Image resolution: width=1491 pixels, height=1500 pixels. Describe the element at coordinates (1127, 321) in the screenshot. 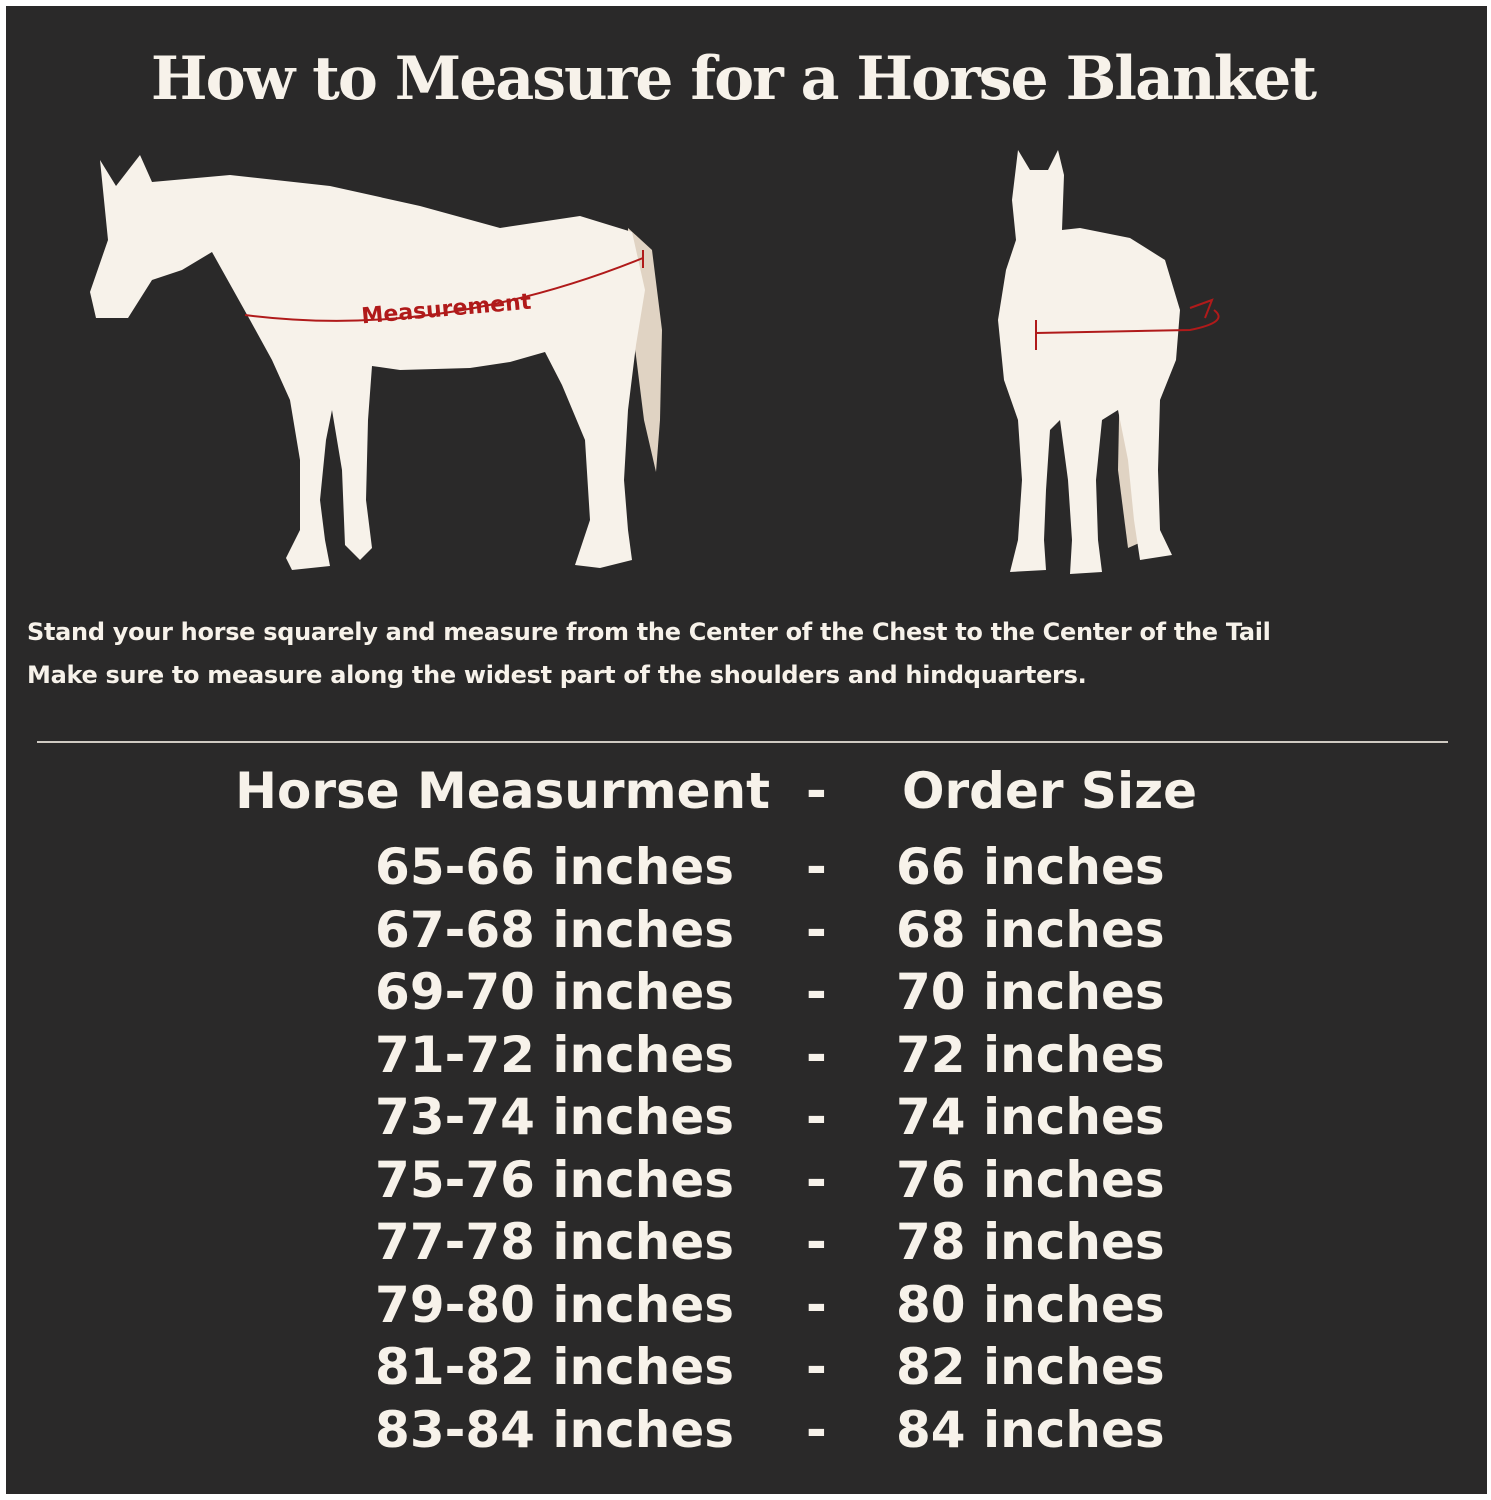

I see `girth-measurement-line` at that location.